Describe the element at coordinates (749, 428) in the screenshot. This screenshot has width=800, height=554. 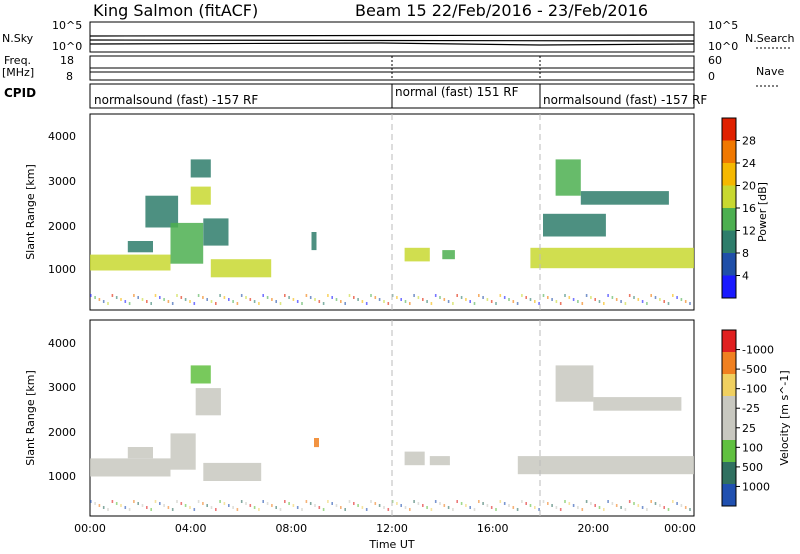
I see `colorbar-tick-label: 25` at that location.